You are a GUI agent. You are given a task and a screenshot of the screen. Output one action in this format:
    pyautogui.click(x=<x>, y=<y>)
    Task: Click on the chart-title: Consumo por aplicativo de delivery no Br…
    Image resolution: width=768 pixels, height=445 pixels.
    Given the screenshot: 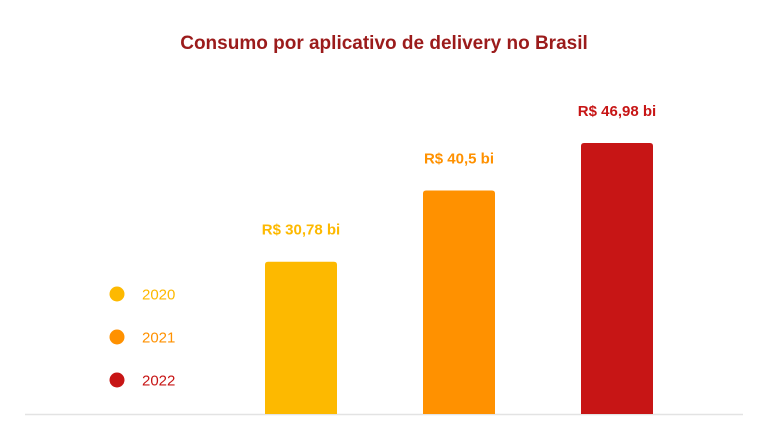 What is the action you would take?
    pyautogui.click(x=384, y=43)
    